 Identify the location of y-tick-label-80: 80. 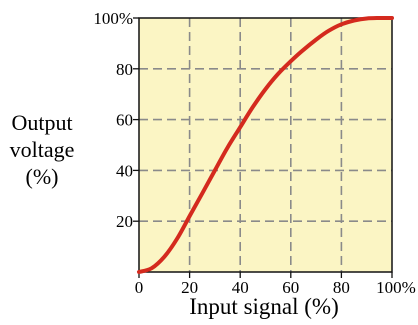
(124, 69).